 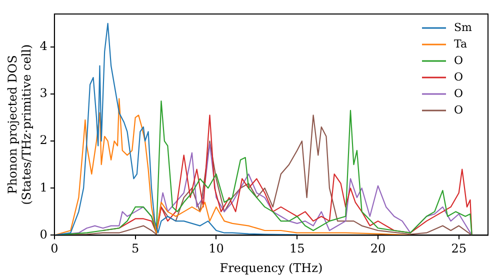 I want to click on x-tick-label: 15, so click(x=297, y=249).